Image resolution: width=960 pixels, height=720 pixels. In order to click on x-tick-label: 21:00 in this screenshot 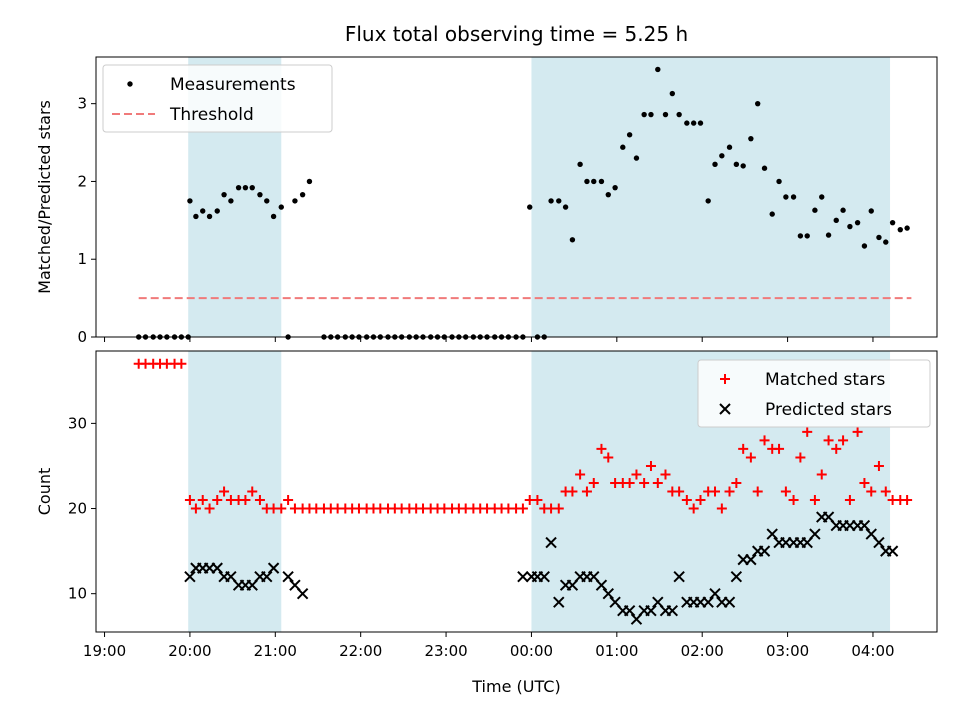, I will do `click(275, 651)`.